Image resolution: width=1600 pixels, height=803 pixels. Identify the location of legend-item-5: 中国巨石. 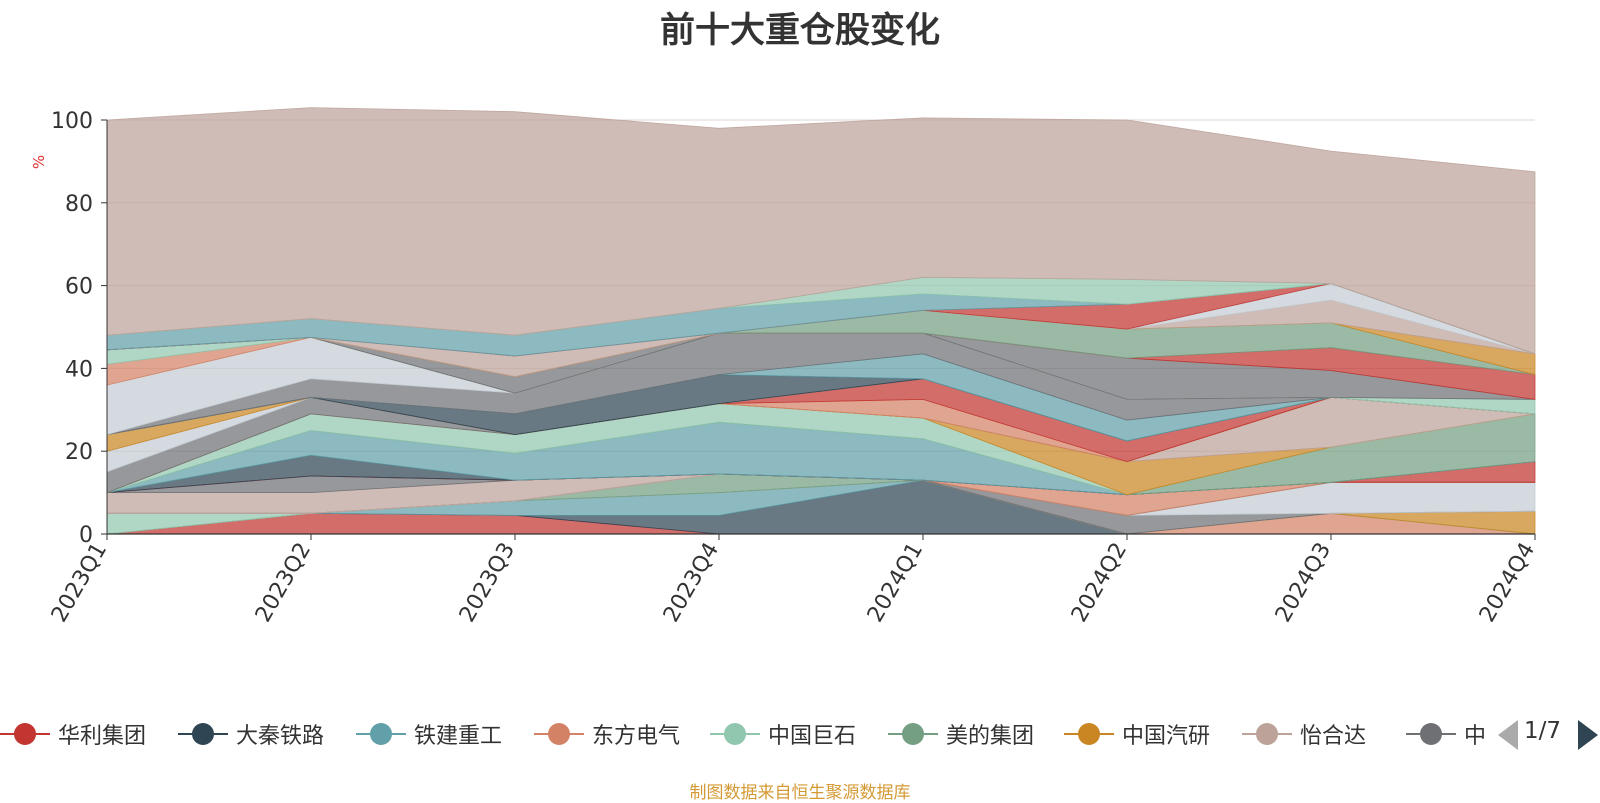
(783, 734).